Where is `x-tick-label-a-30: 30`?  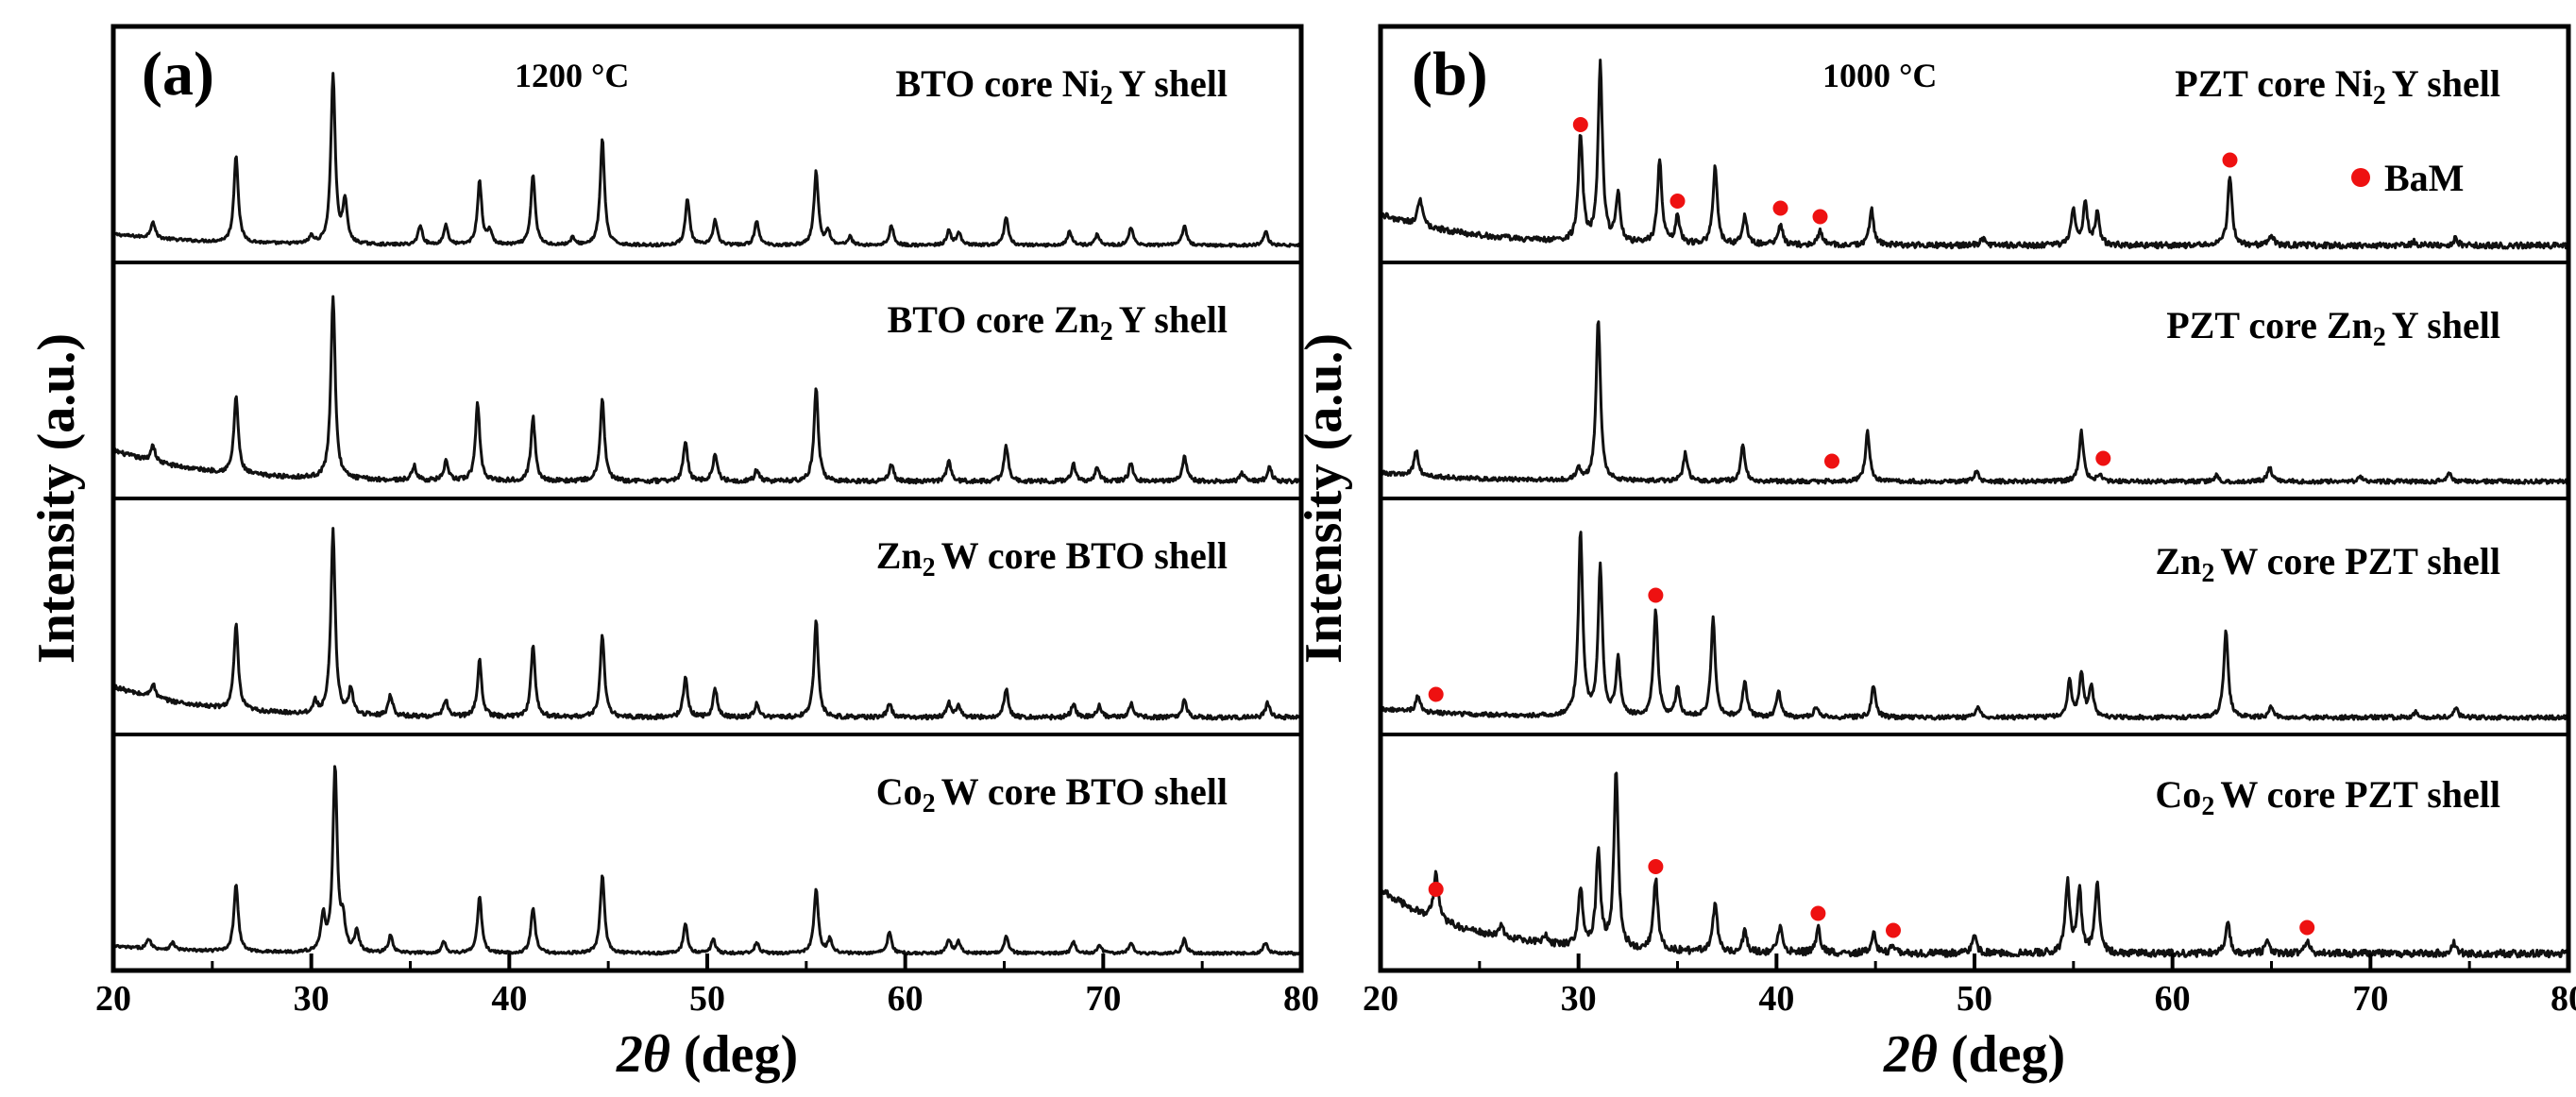
x-tick-label-a-30: 30 is located at coordinates (312, 999).